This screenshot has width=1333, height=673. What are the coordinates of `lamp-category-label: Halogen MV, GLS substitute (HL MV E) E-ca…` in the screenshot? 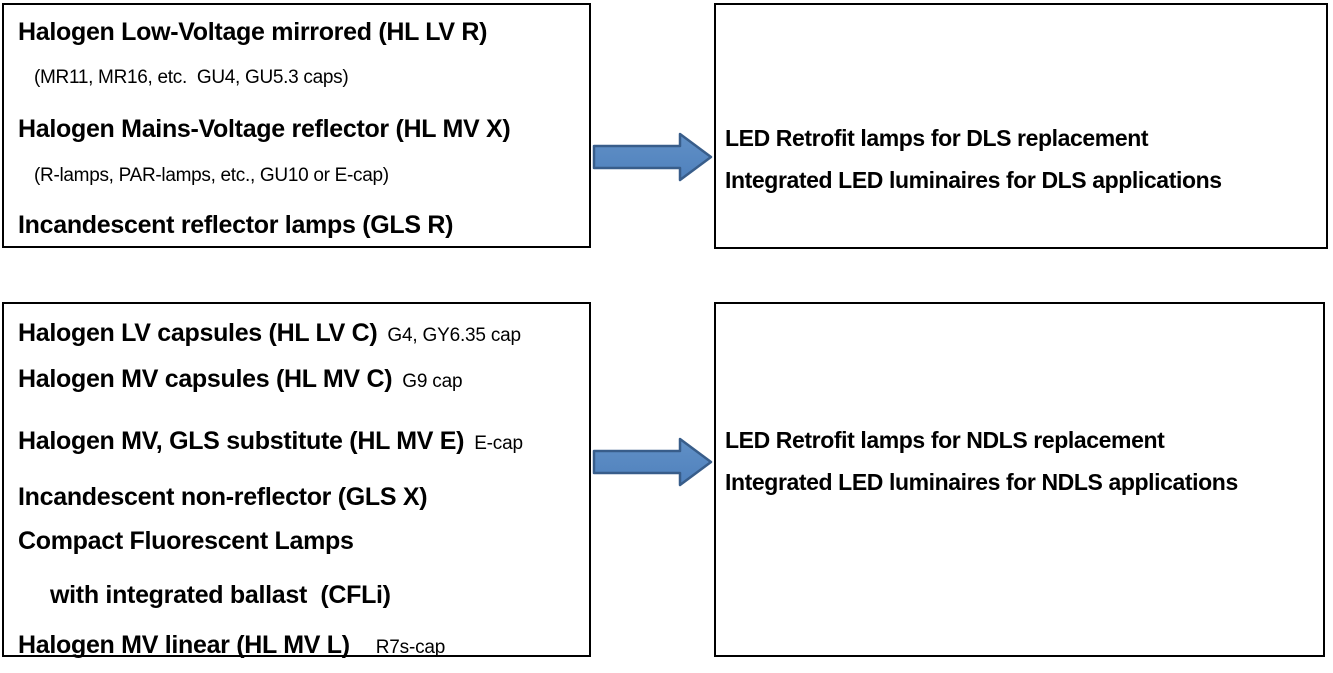 It's located at (270, 440).